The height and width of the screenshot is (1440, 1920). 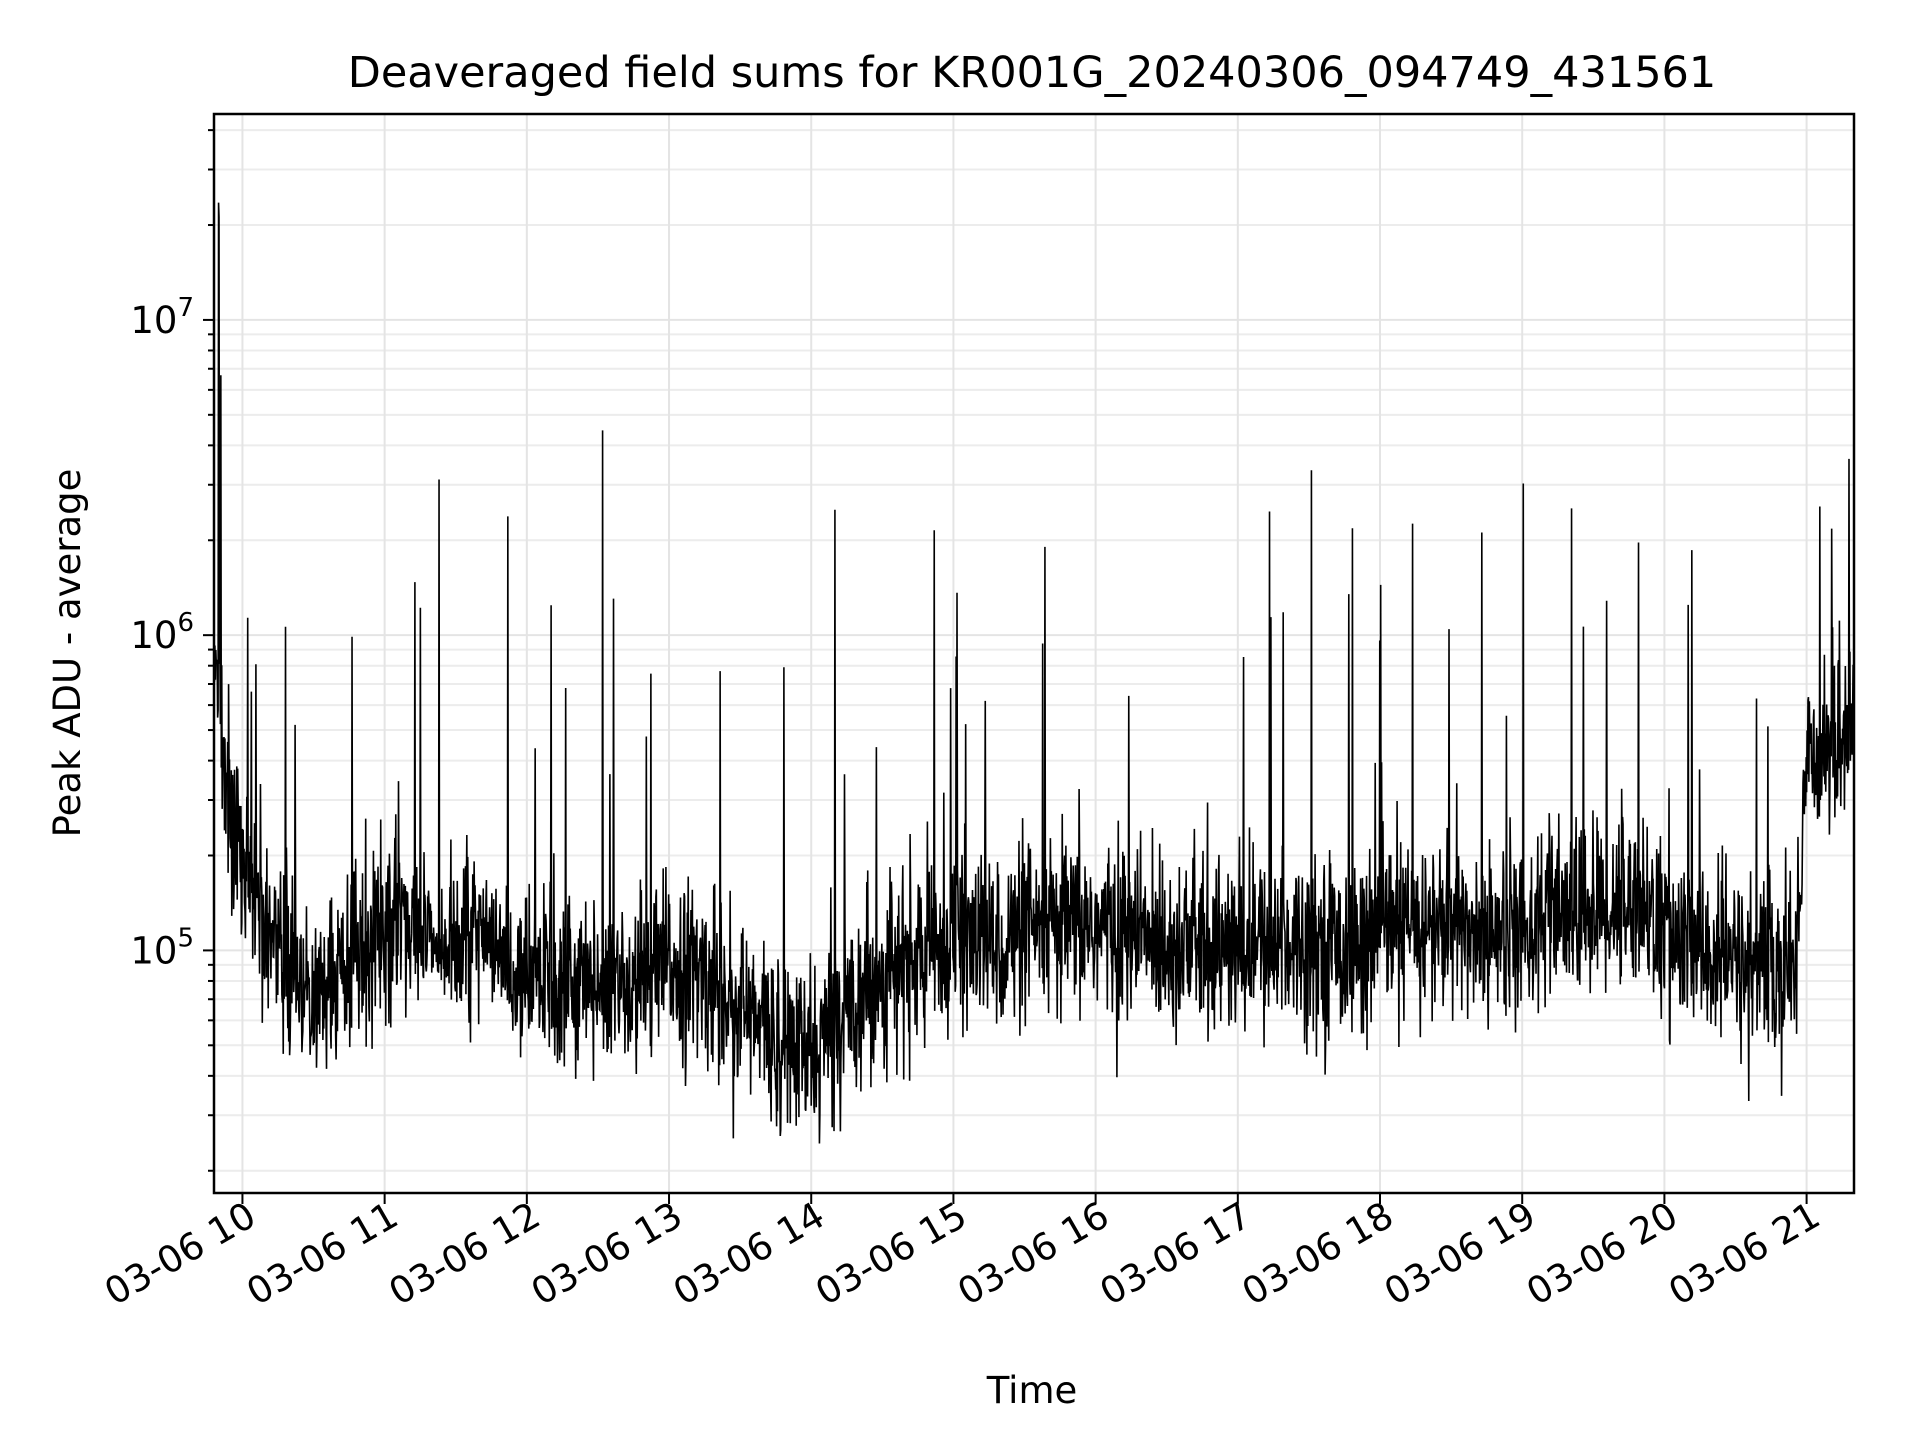 I want to click on y-tick-exponent: 5, so click(x=185, y=938).